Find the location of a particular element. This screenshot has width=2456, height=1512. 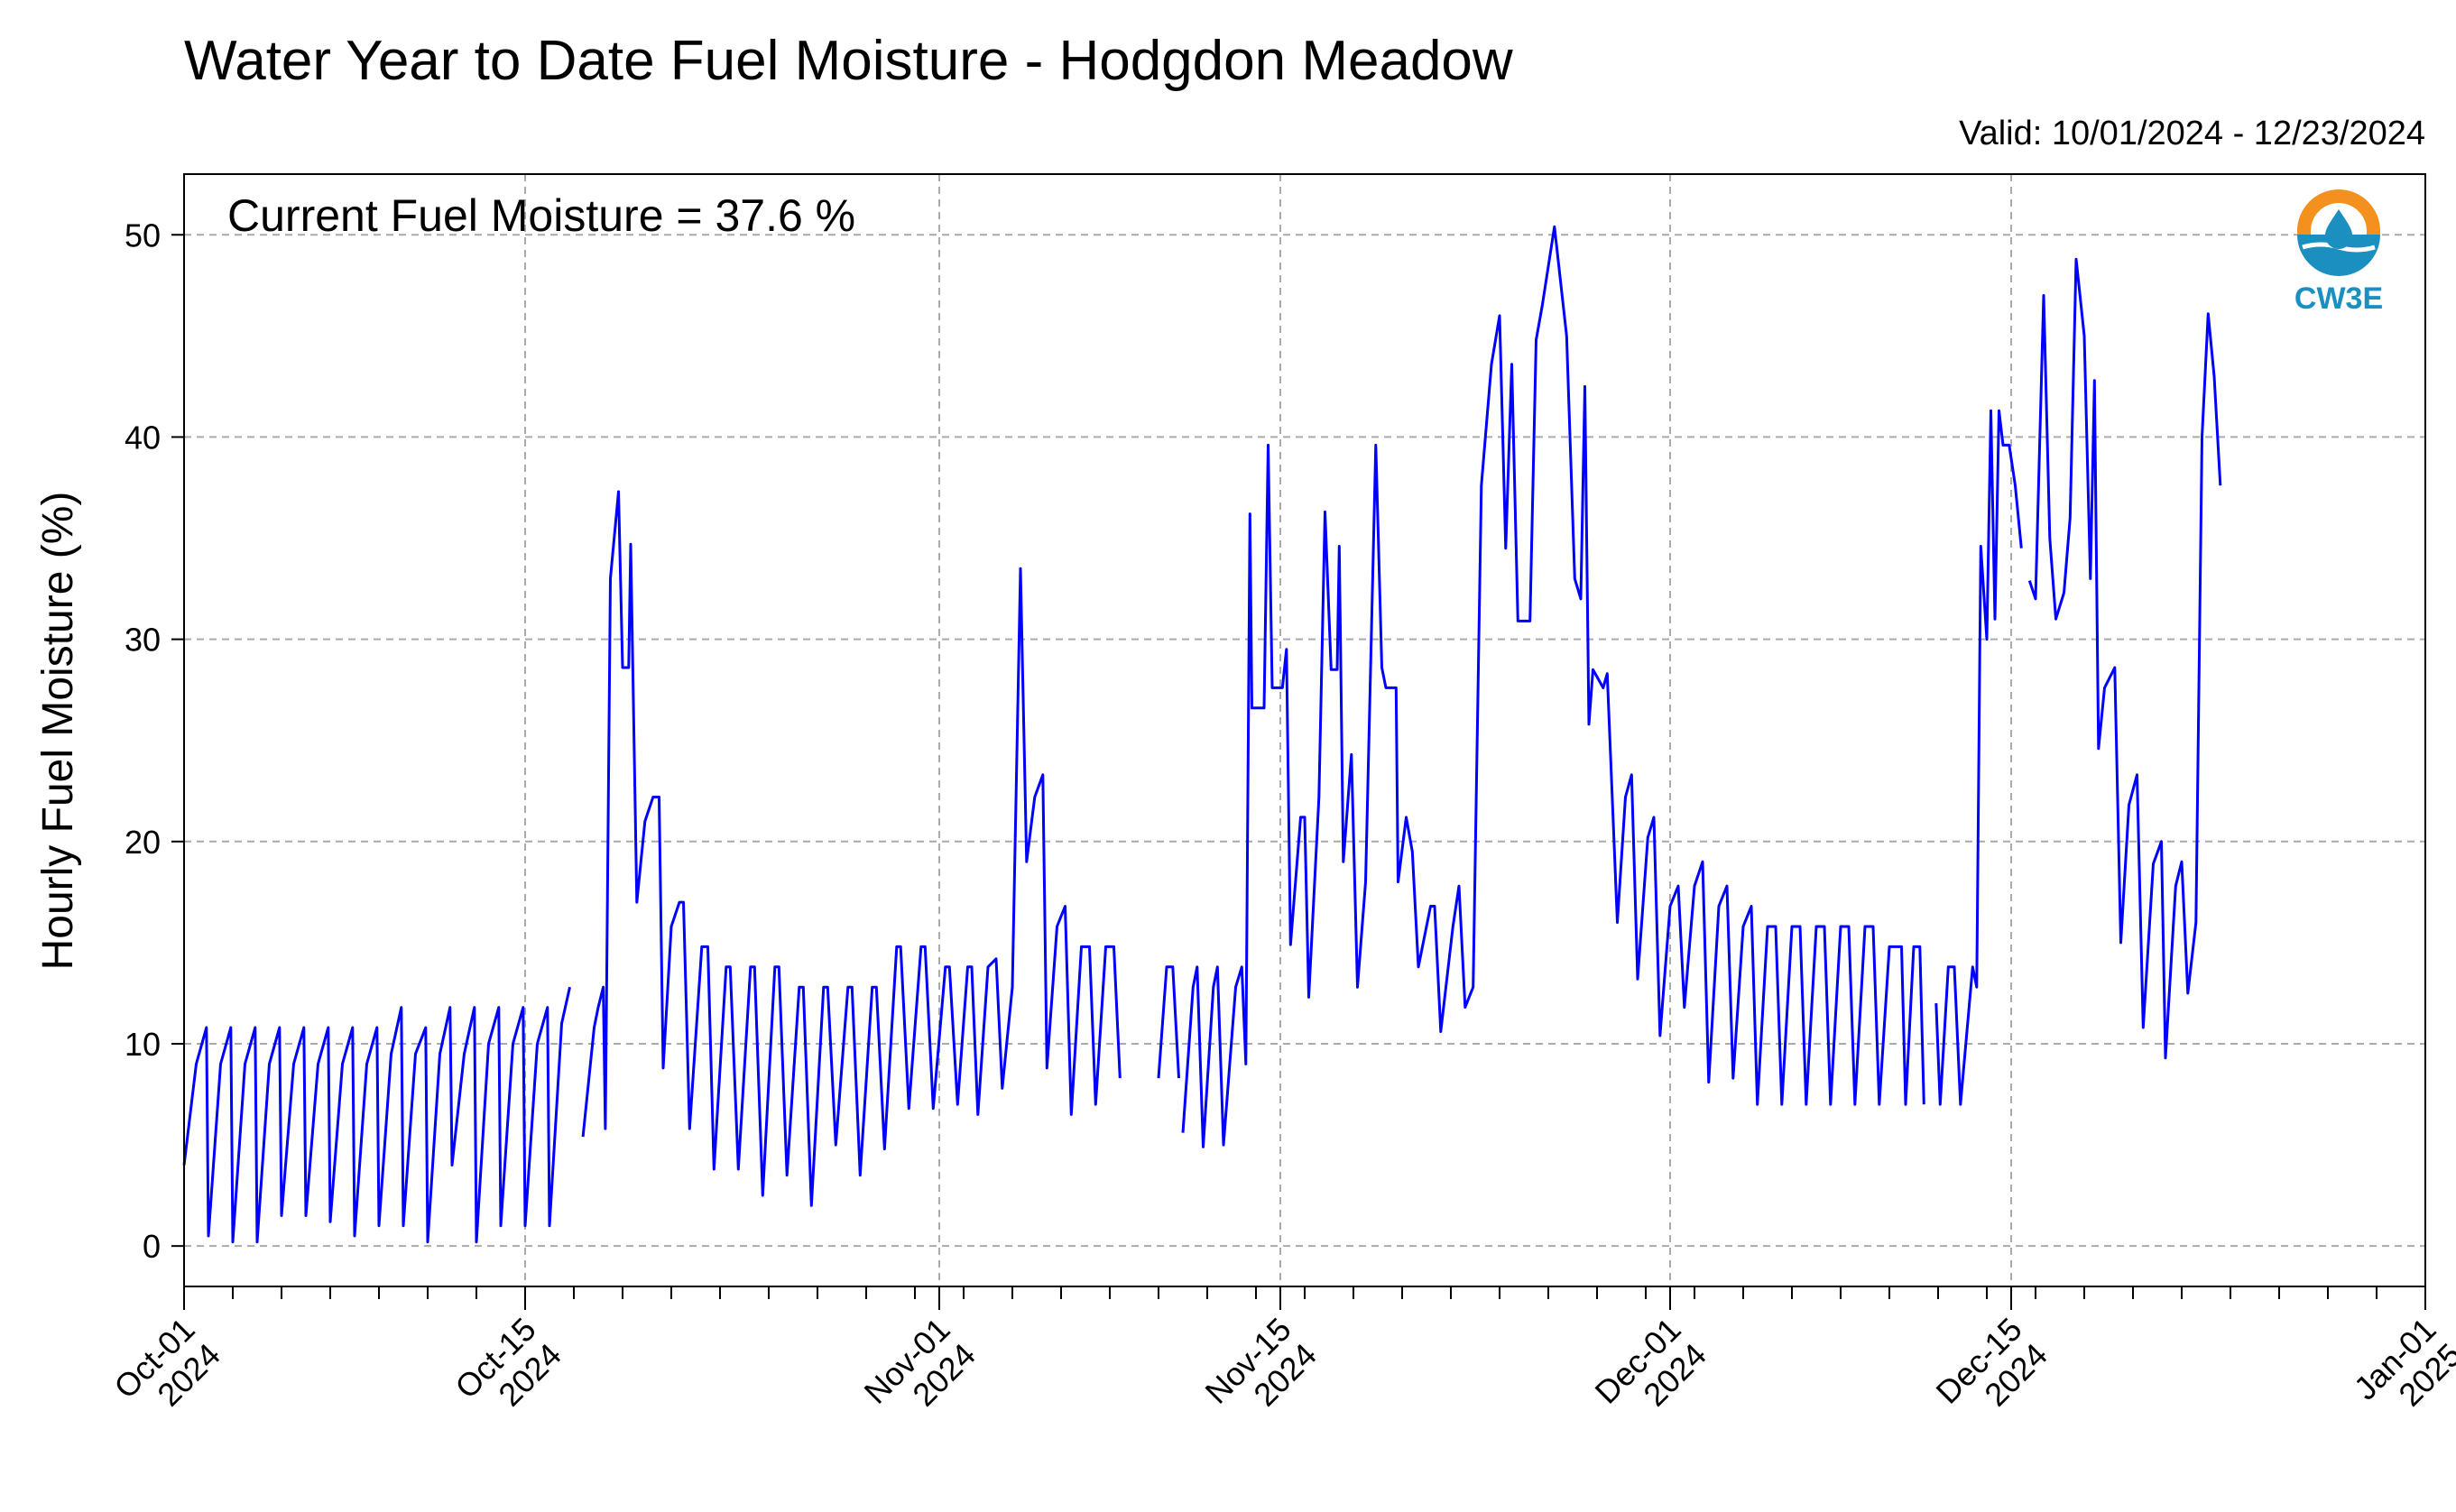

current-fuel-moisture-annotation: Current Fuel Moisture = 37.6 % is located at coordinates (541, 215).